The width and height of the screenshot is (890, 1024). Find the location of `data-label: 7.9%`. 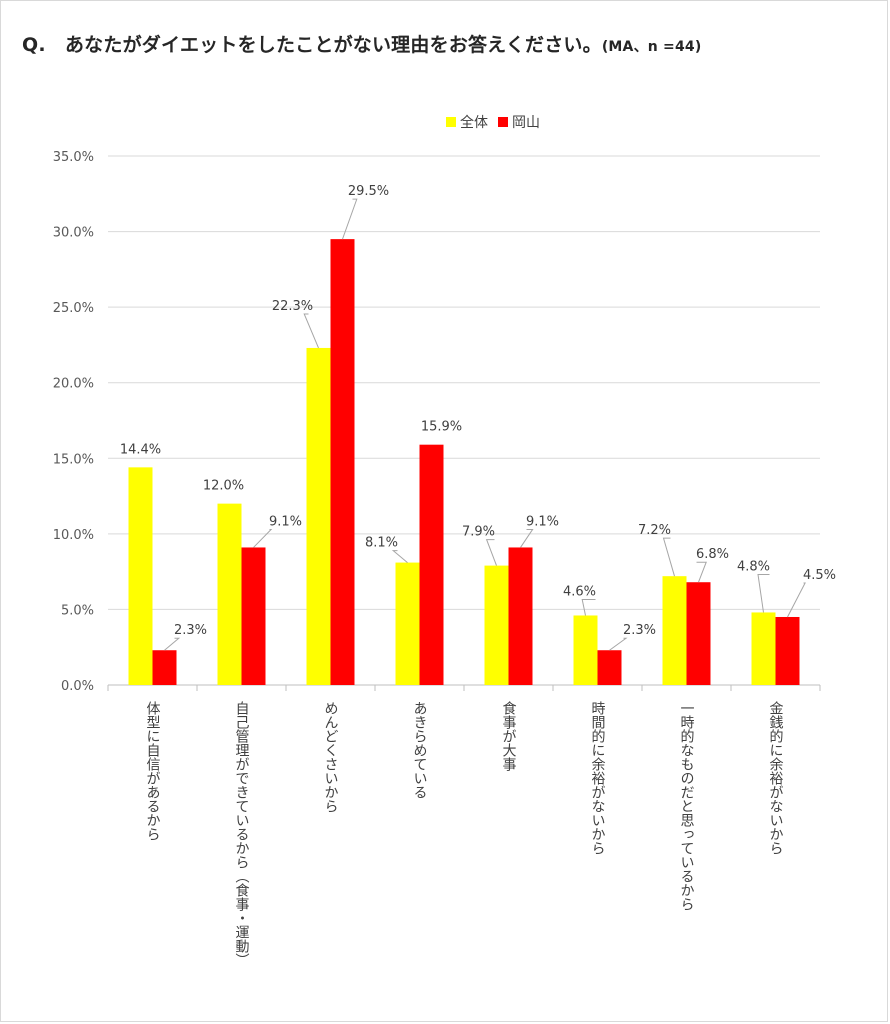

data-label: 7.9% is located at coordinates (478, 532).